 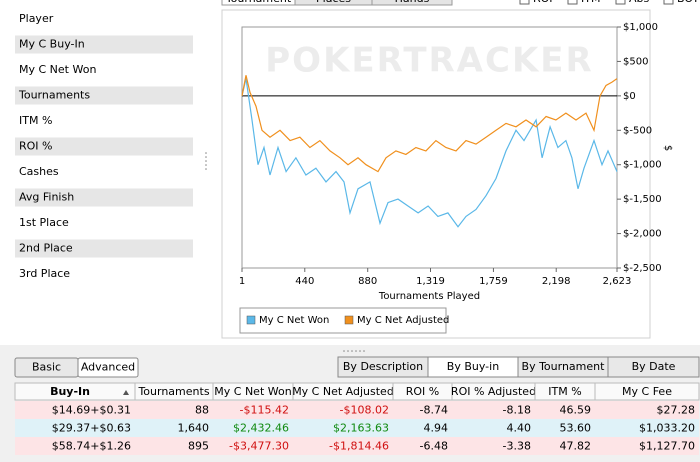 I want to click on splitter, so click(x=285, y=252).